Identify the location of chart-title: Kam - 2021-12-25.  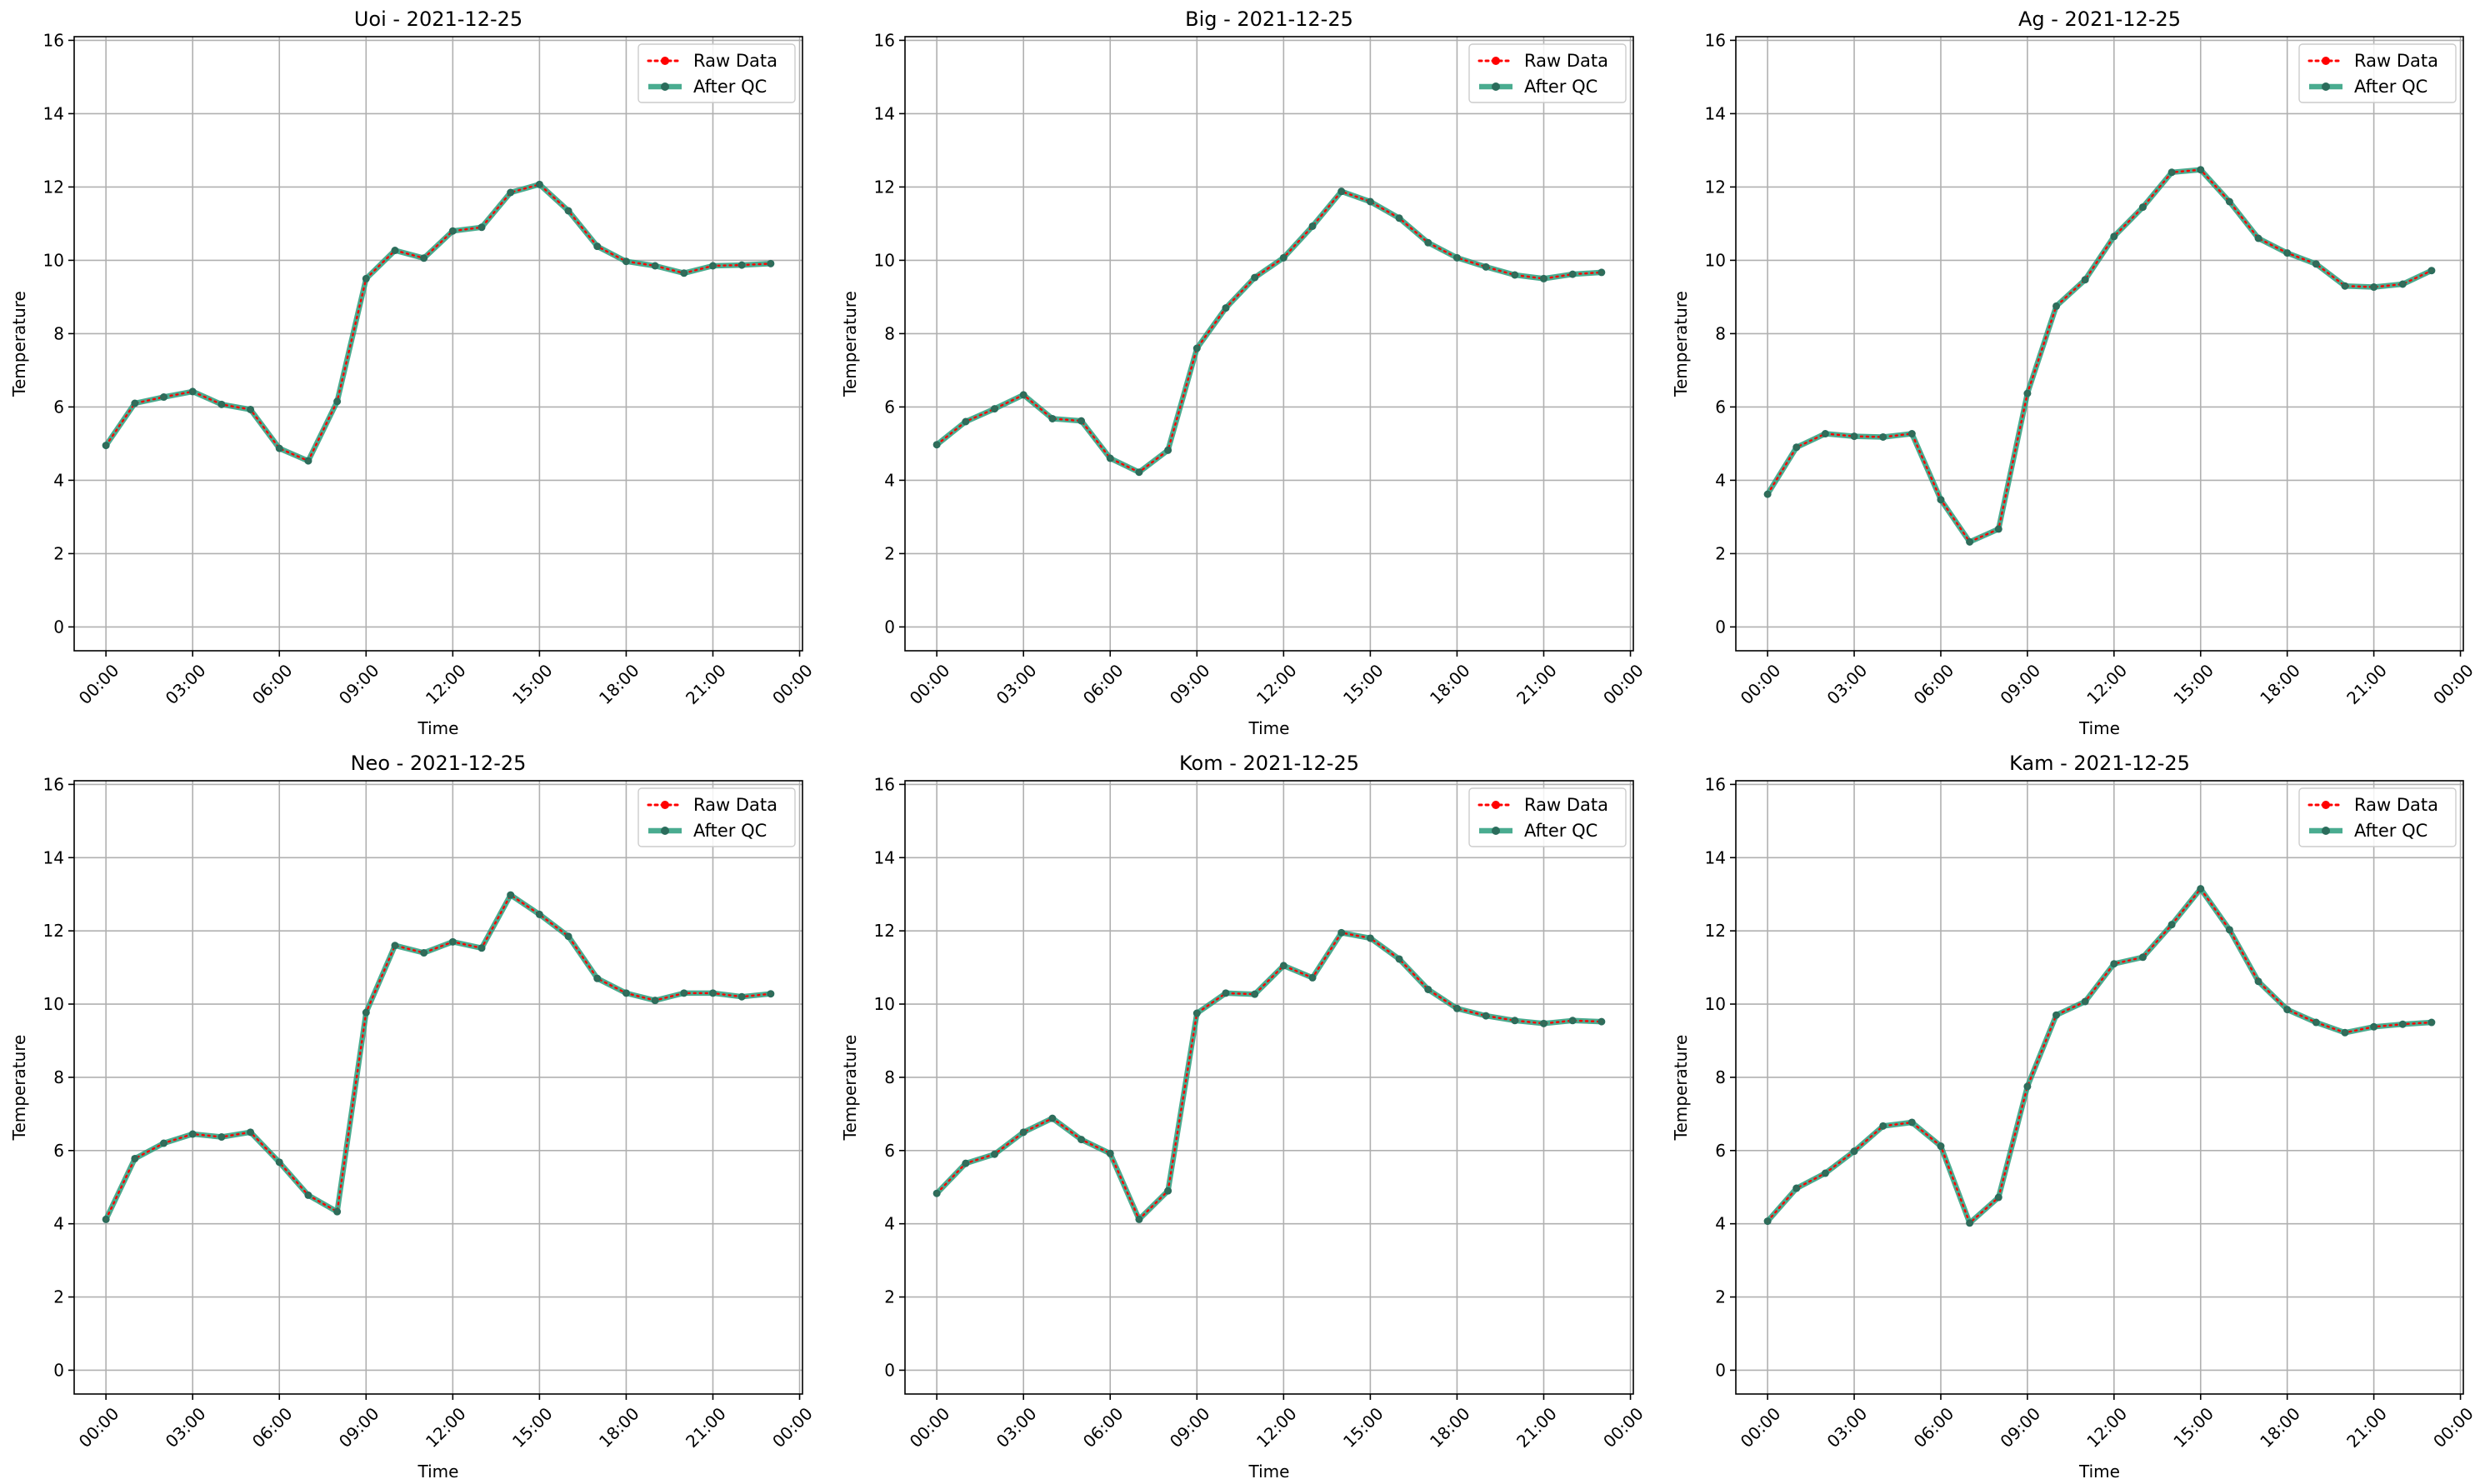
(2099, 764).